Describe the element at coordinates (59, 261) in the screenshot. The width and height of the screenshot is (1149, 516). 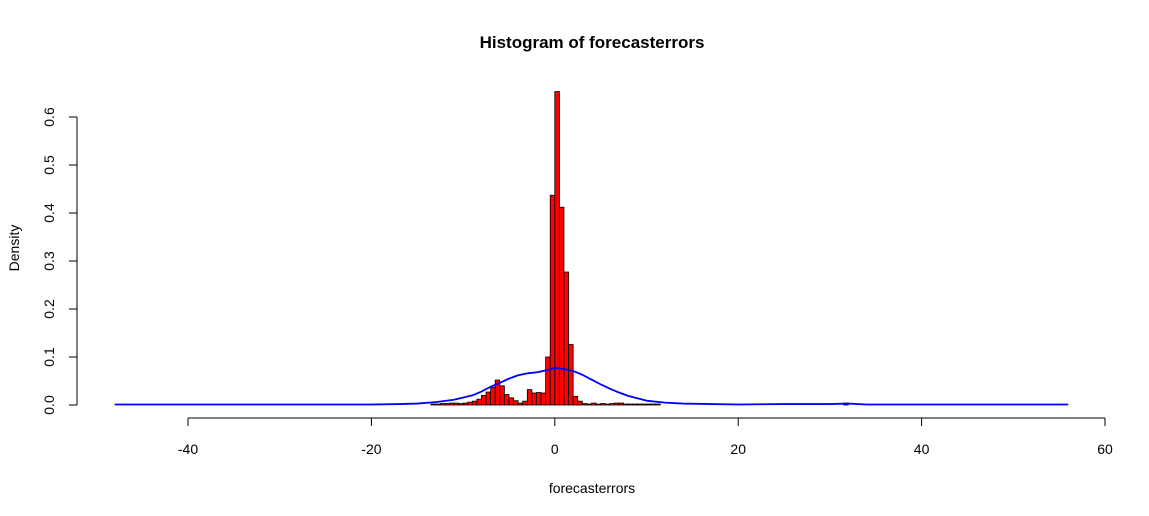
I see `y-axis: 0.0 0.1 0.2 0.3 0.4 0.5 0.6` at that location.